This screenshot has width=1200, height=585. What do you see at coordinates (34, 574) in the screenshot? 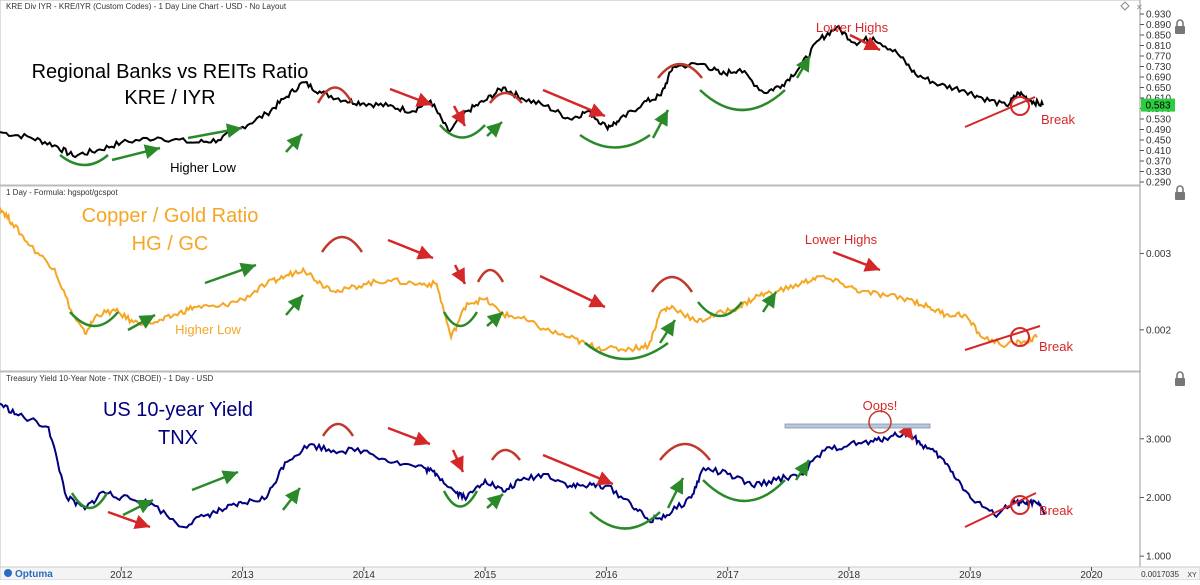
I see `optuma-brand: Optuma` at bounding box center [34, 574].